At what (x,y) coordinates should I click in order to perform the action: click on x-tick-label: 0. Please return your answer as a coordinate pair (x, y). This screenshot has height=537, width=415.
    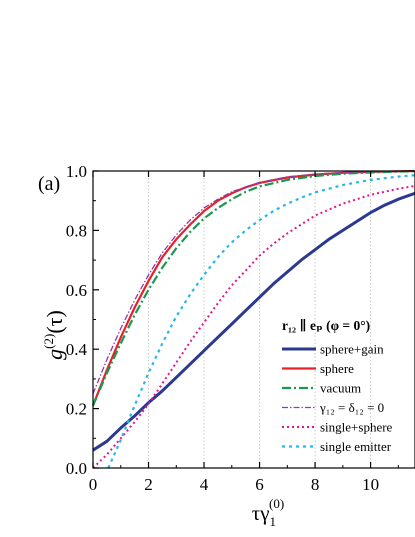
    Looking at the image, I should click on (93, 484).